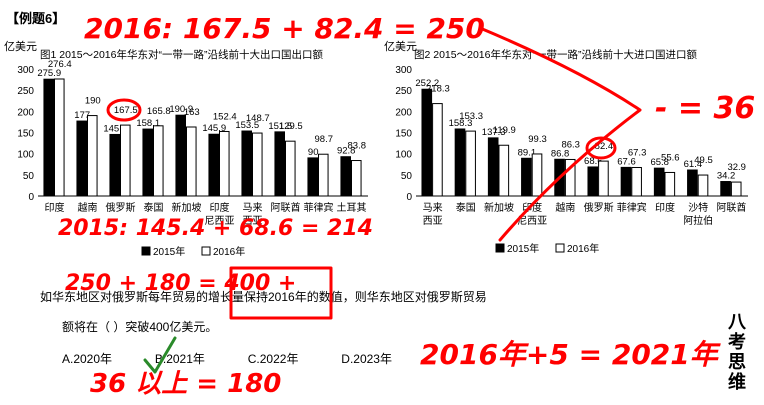  What do you see at coordinates (247, 125) in the screenshot?
I see `data-label: 153.5` at bounding box center [247, 125].